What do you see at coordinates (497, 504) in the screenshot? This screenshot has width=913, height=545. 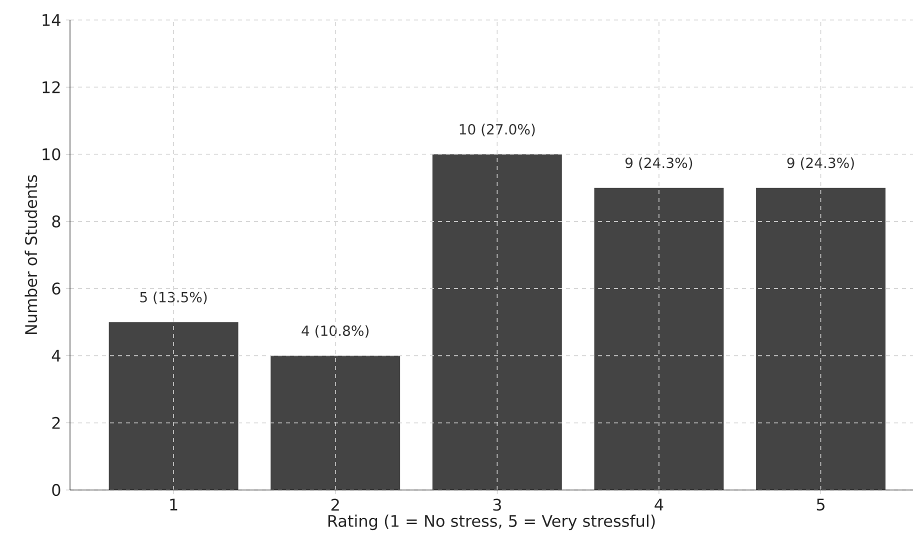 I see `x-tick-label: 3` at bounding box center [497, 504].